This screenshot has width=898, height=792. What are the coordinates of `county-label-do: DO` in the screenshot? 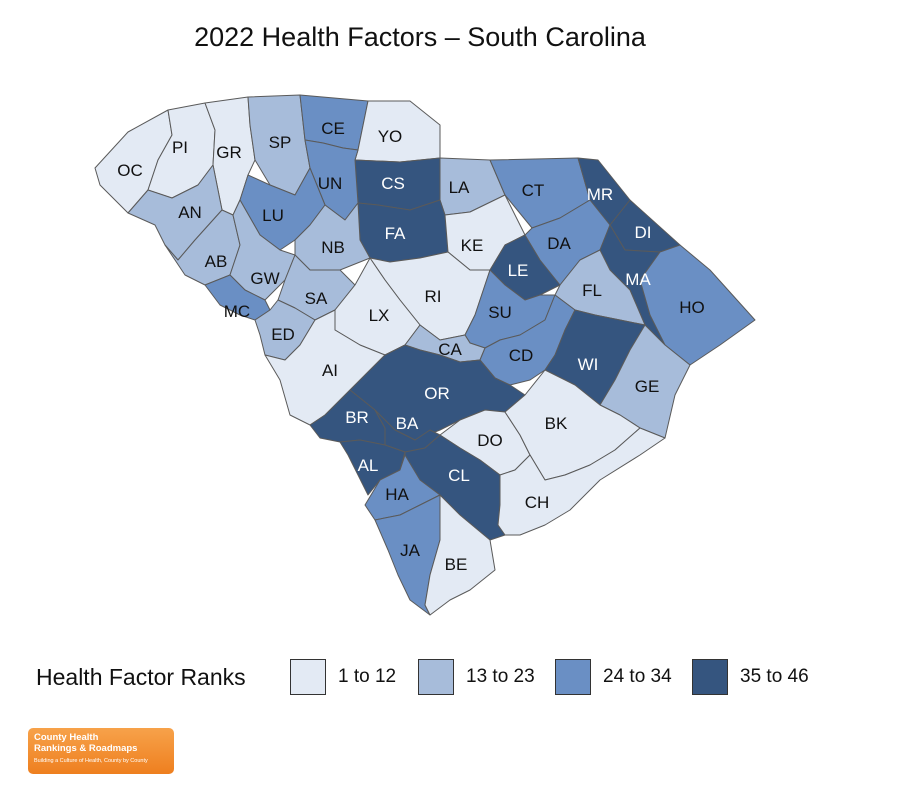 It's located at (490, 440).